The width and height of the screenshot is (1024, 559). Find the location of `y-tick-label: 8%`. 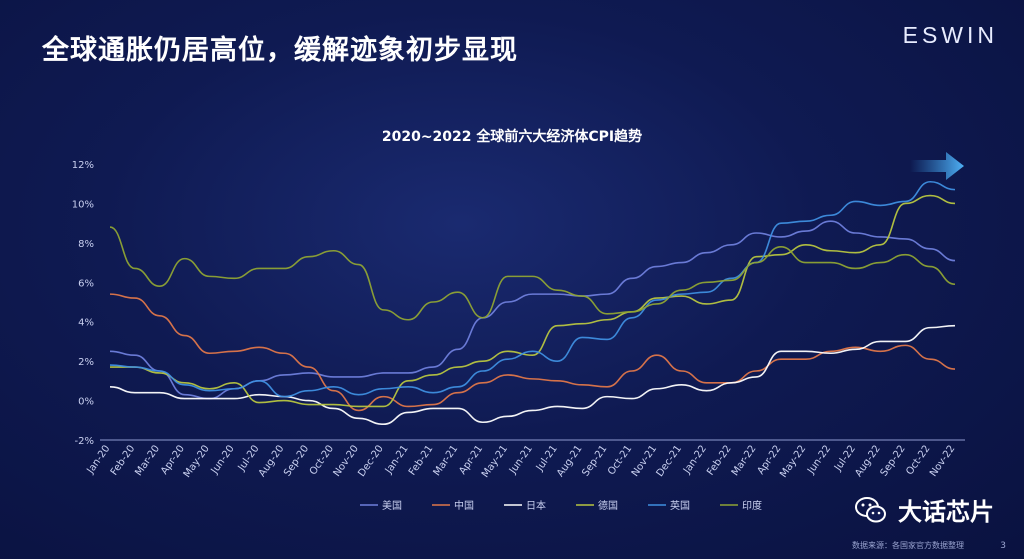

y-tick-label: 8% is located at coordinates (86, 244).